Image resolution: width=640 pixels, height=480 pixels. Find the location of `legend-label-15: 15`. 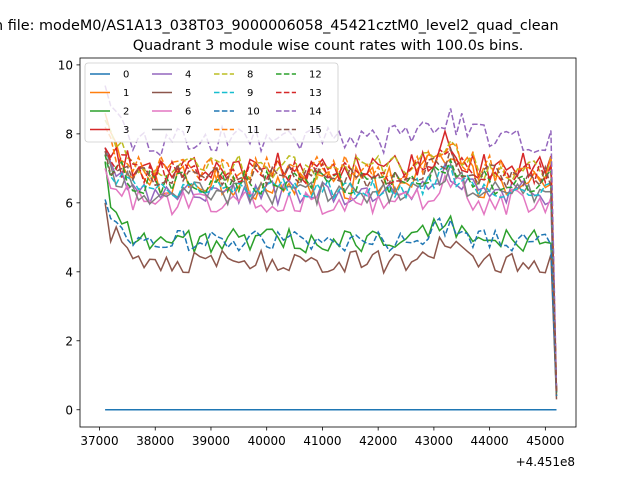

legend-label-15: 15 is located at coordinates (315, 130).